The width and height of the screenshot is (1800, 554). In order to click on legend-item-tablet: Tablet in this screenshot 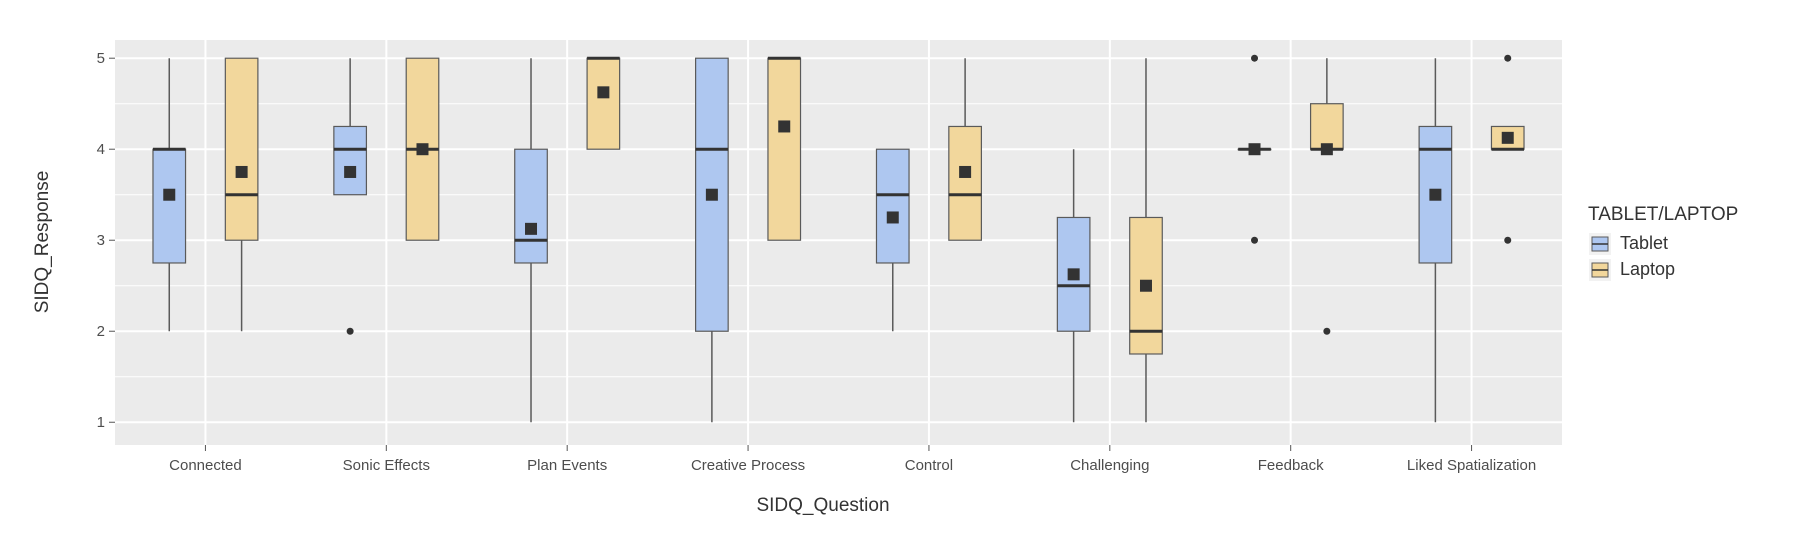, I will do `click(1628, 244)`.